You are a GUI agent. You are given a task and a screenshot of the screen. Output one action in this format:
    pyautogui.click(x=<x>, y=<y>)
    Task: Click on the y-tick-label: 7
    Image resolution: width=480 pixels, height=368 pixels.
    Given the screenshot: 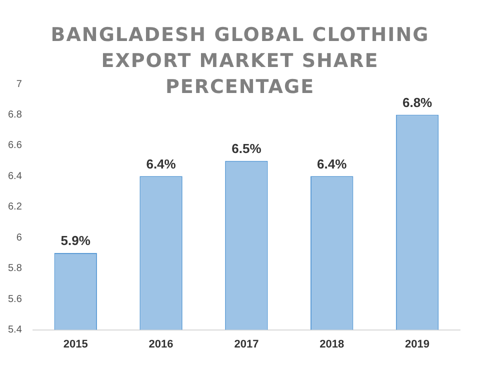 What is the action you would take?
    pyautogui.click(x=19, y=84)
    